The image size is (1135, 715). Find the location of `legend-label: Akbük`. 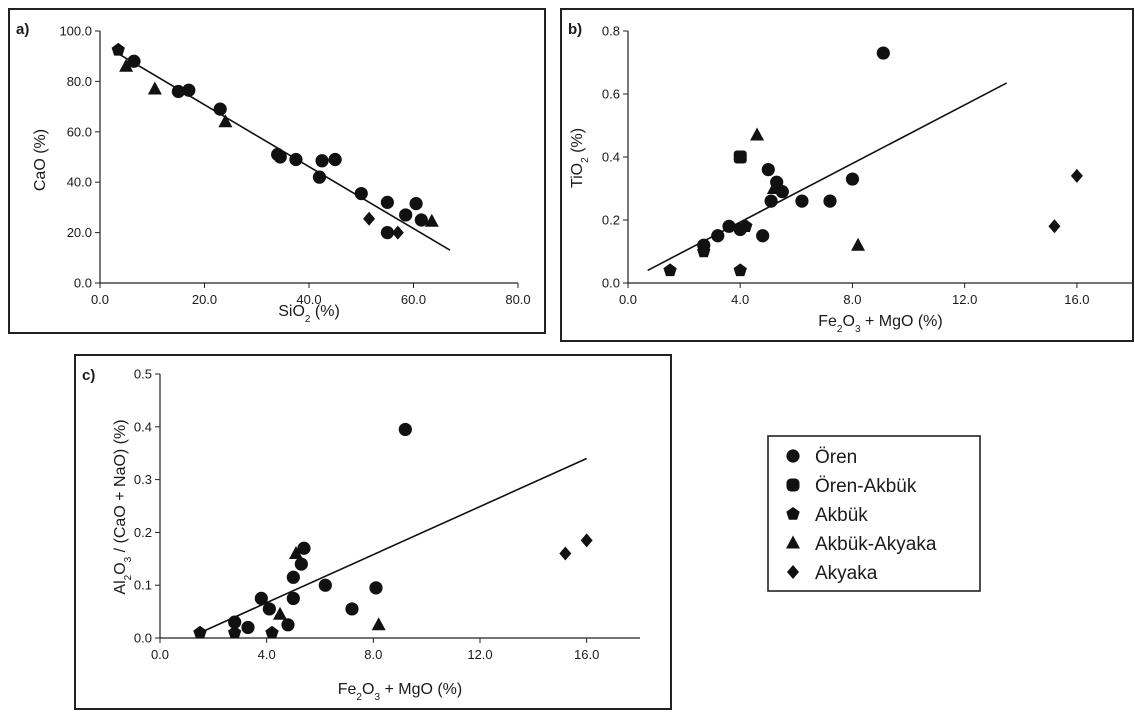

legend-label: Akbük is located at coordinates (841, 515).